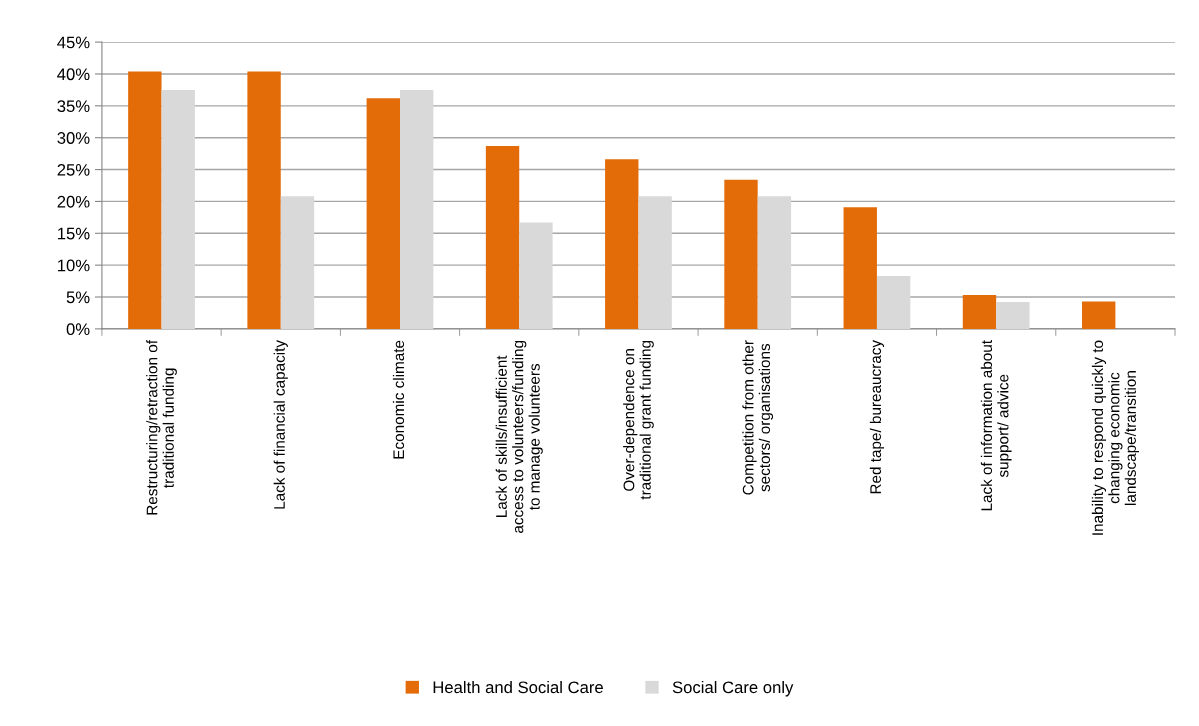  I want to click on x-tick-label: Inability to respond quickly to changing economic landscape/transition, so click(1115, 437).